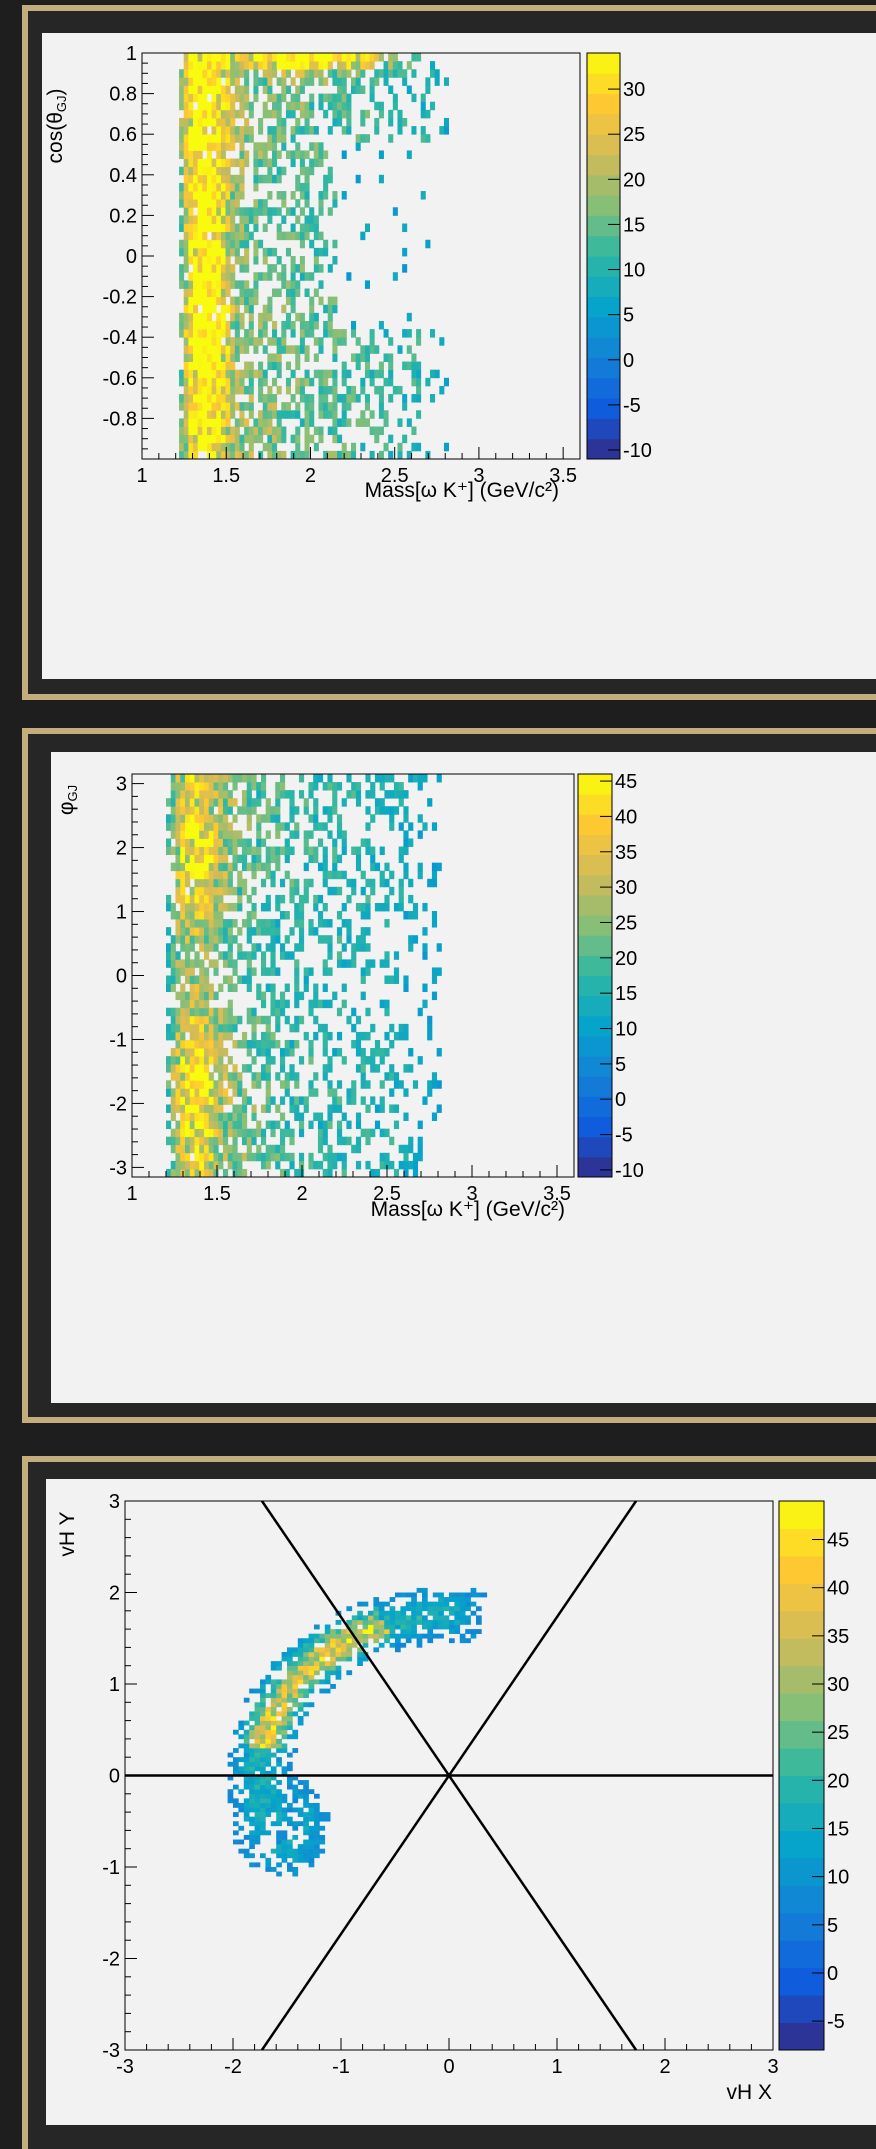 This screenshot has height=2149, width=876. I want to click on y-tick-label: 0, so click(121, 977).